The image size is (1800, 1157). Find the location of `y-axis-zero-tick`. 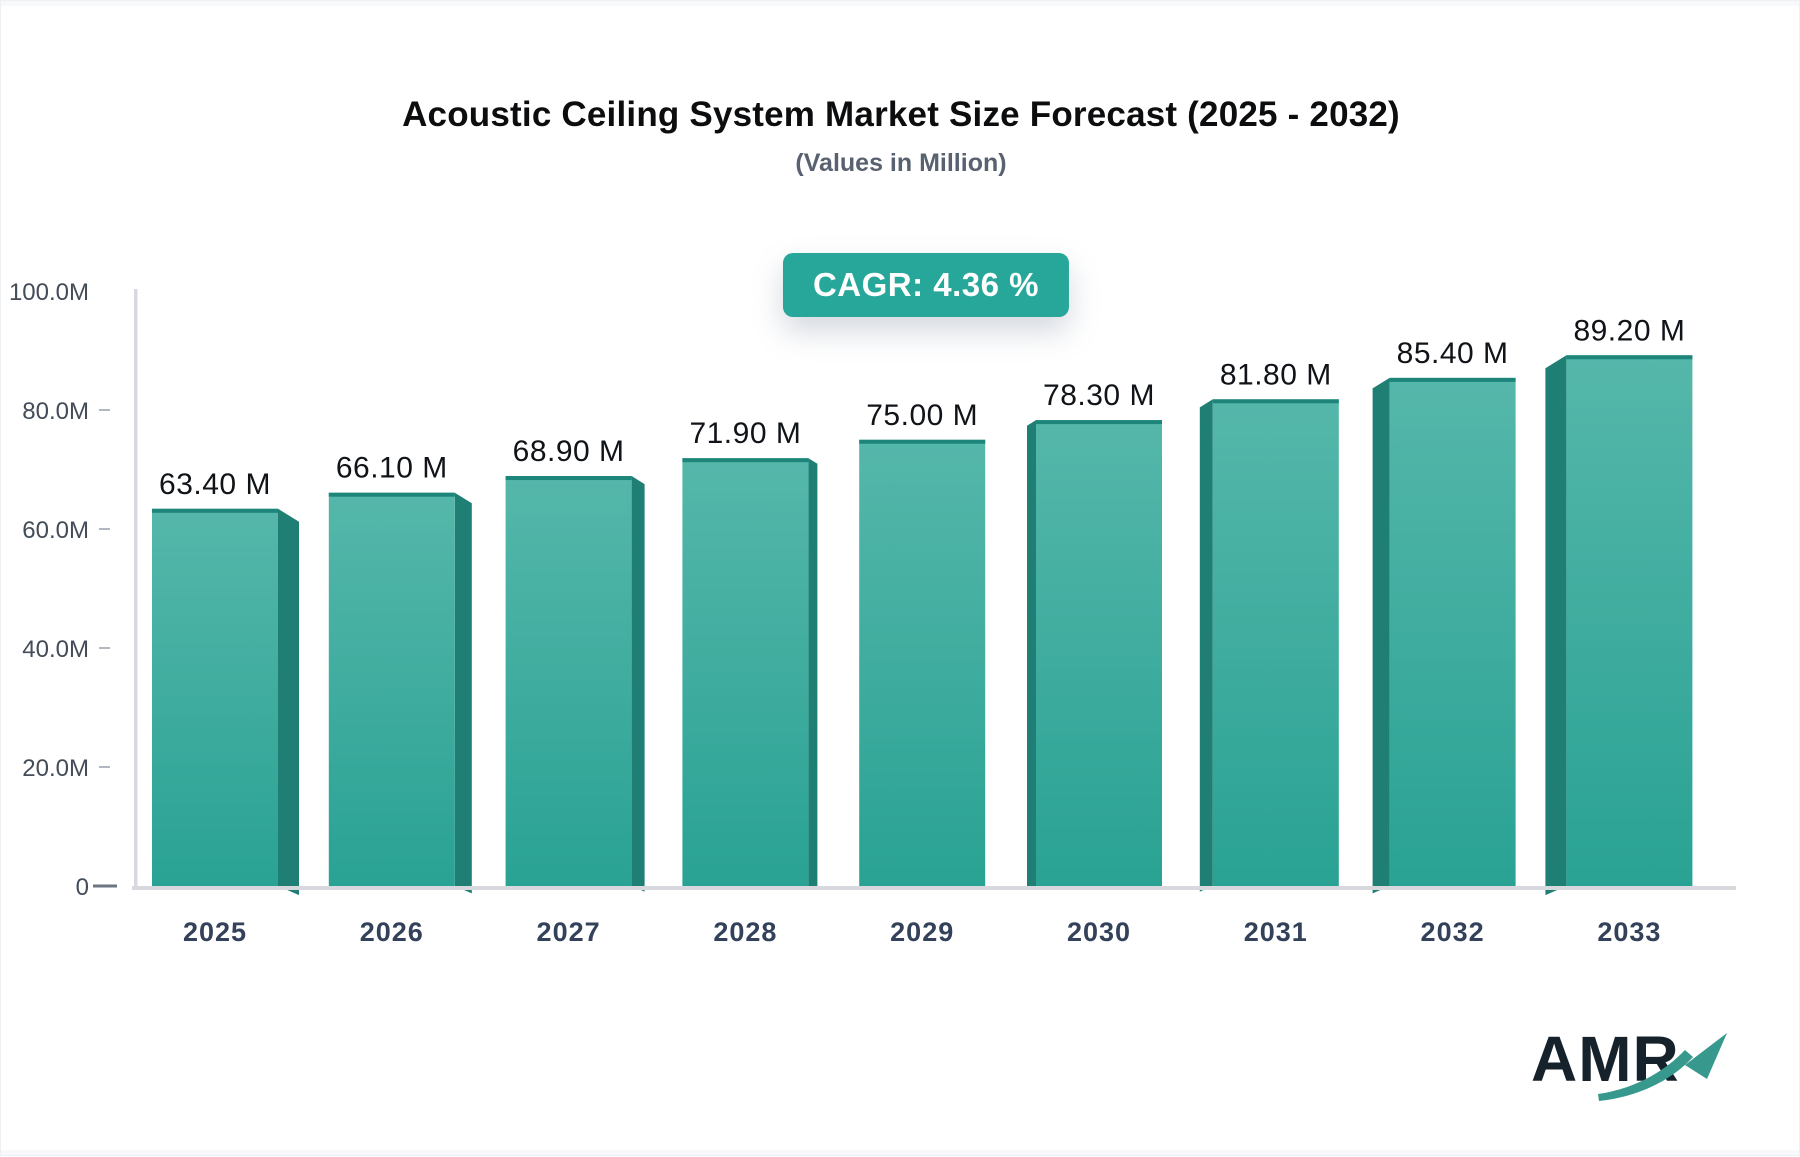

y-axis-zero-tick is located at coordinates (105, 886).